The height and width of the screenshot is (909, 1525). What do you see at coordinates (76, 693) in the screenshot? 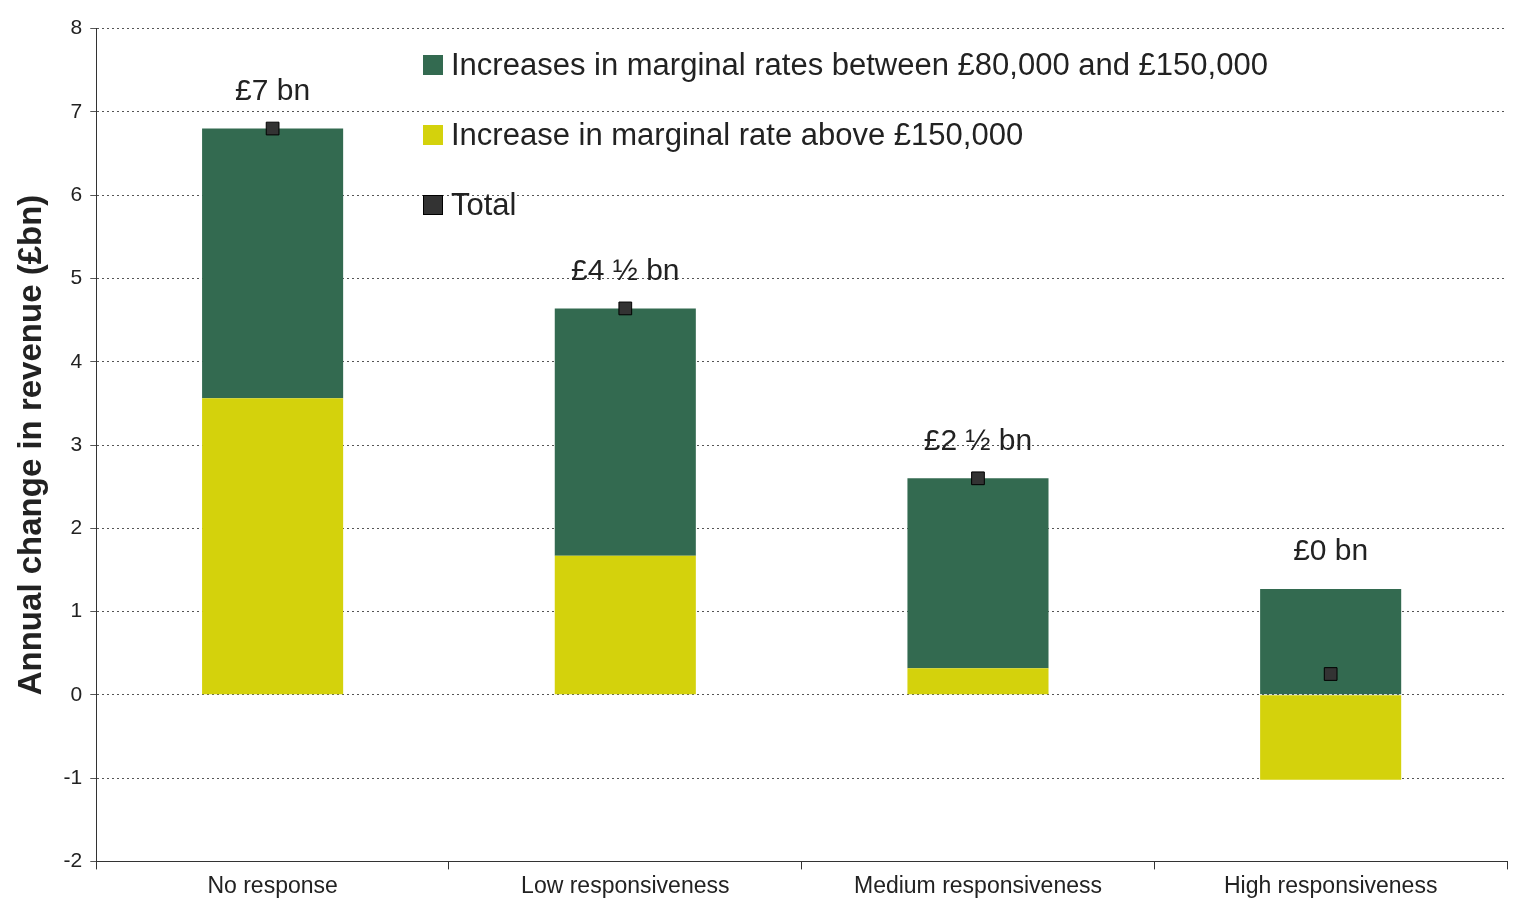
I see `y-tick-label: 0` at bounding box center [76, 693].